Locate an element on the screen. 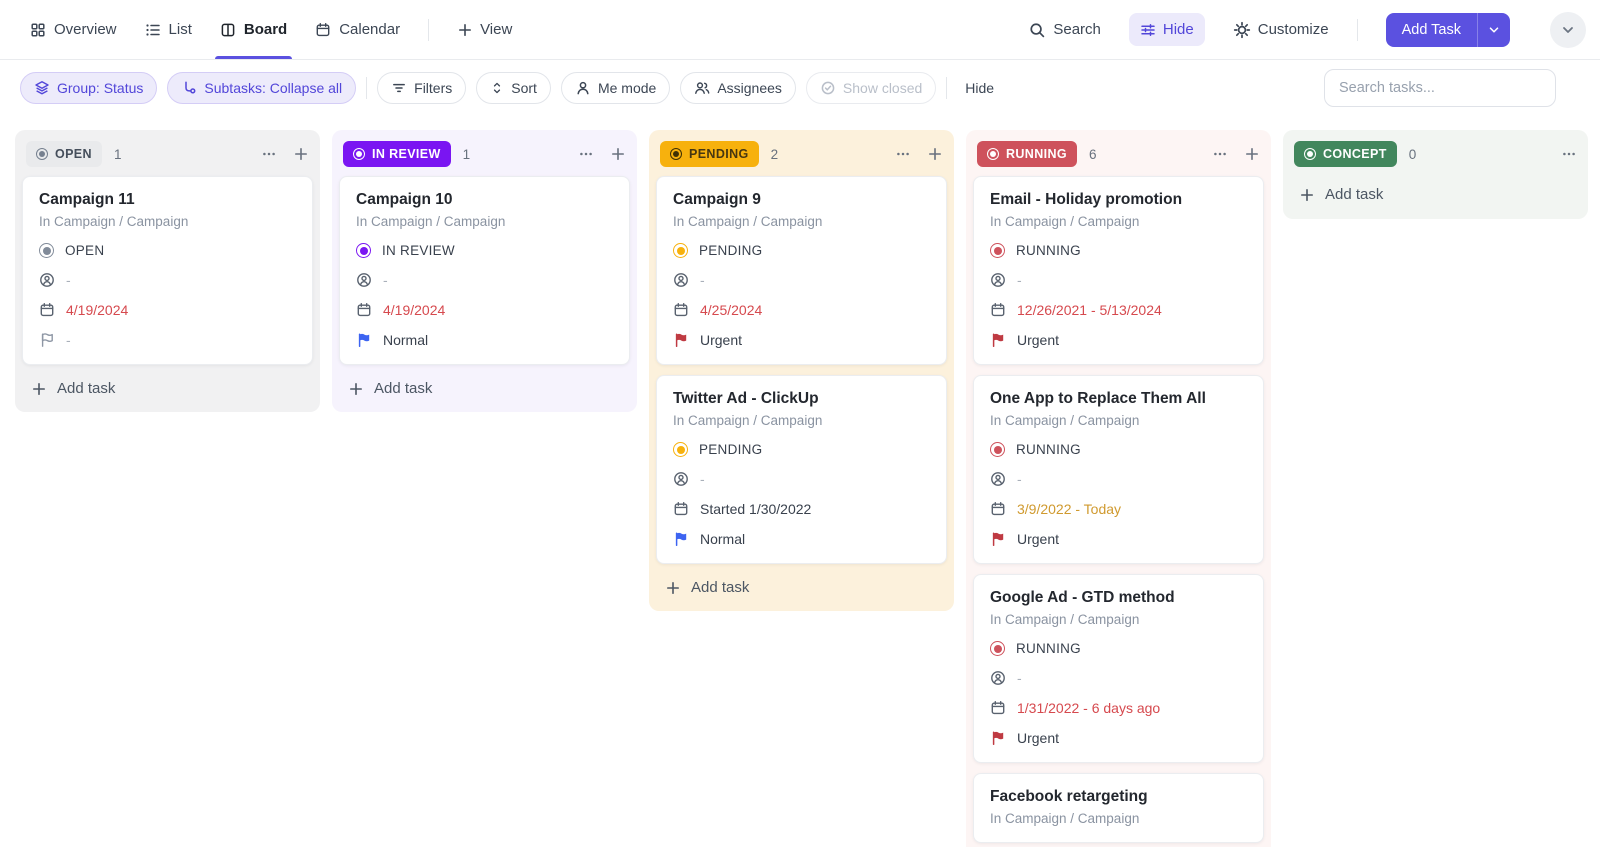 This screenshot has height=858, width=1600. sort-button: Sort is located at coordinates (513, 88).